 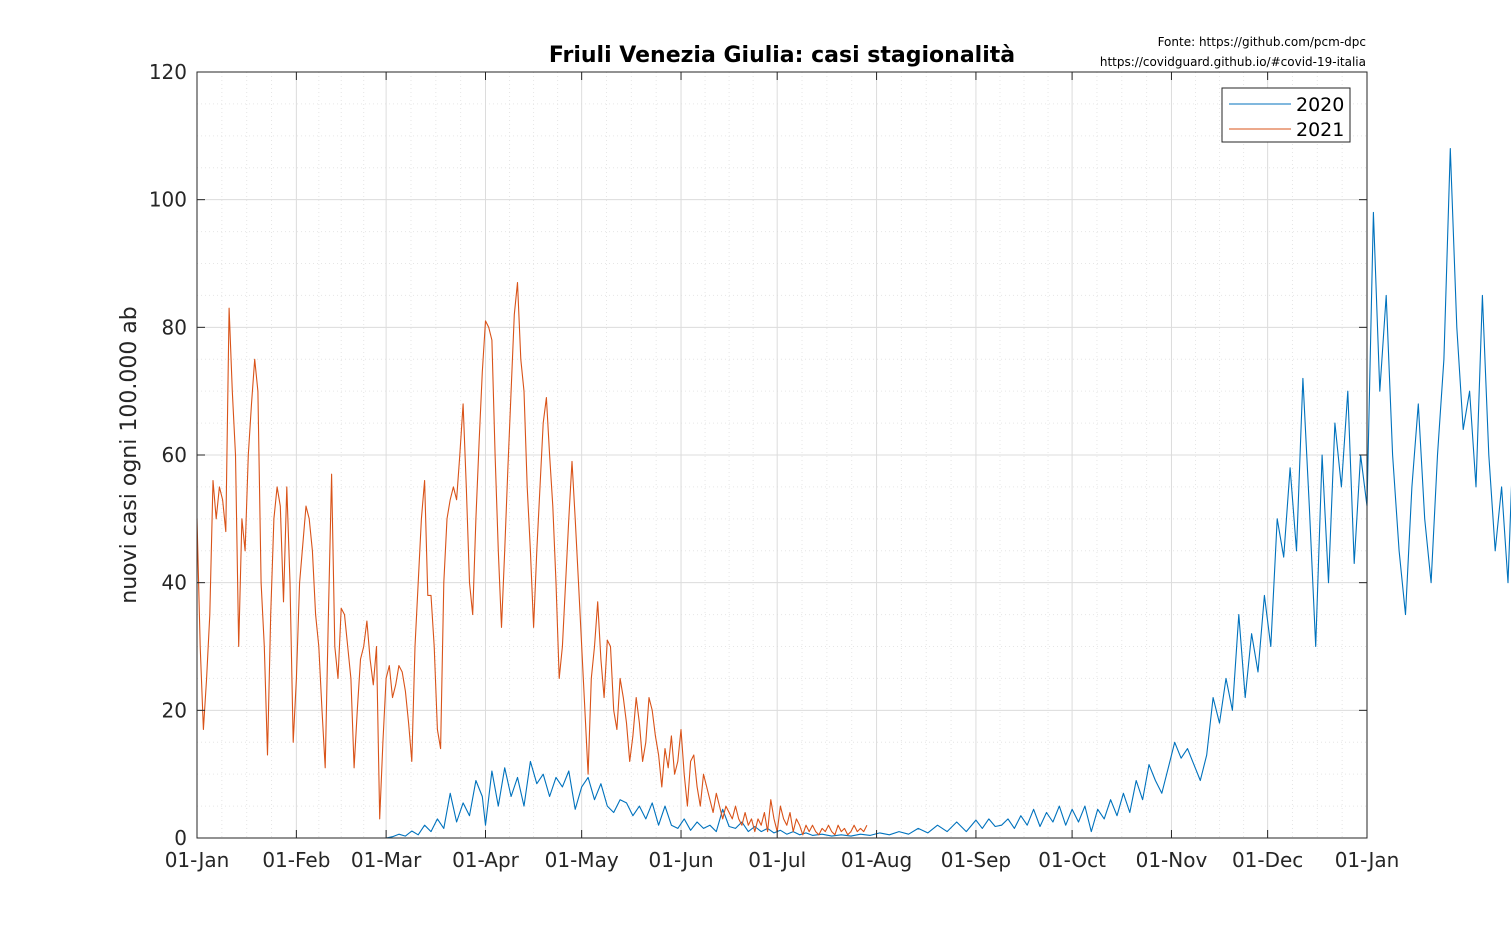 I want to click on x-tick-label: 01-Oct, so click(x=1072, y=860).